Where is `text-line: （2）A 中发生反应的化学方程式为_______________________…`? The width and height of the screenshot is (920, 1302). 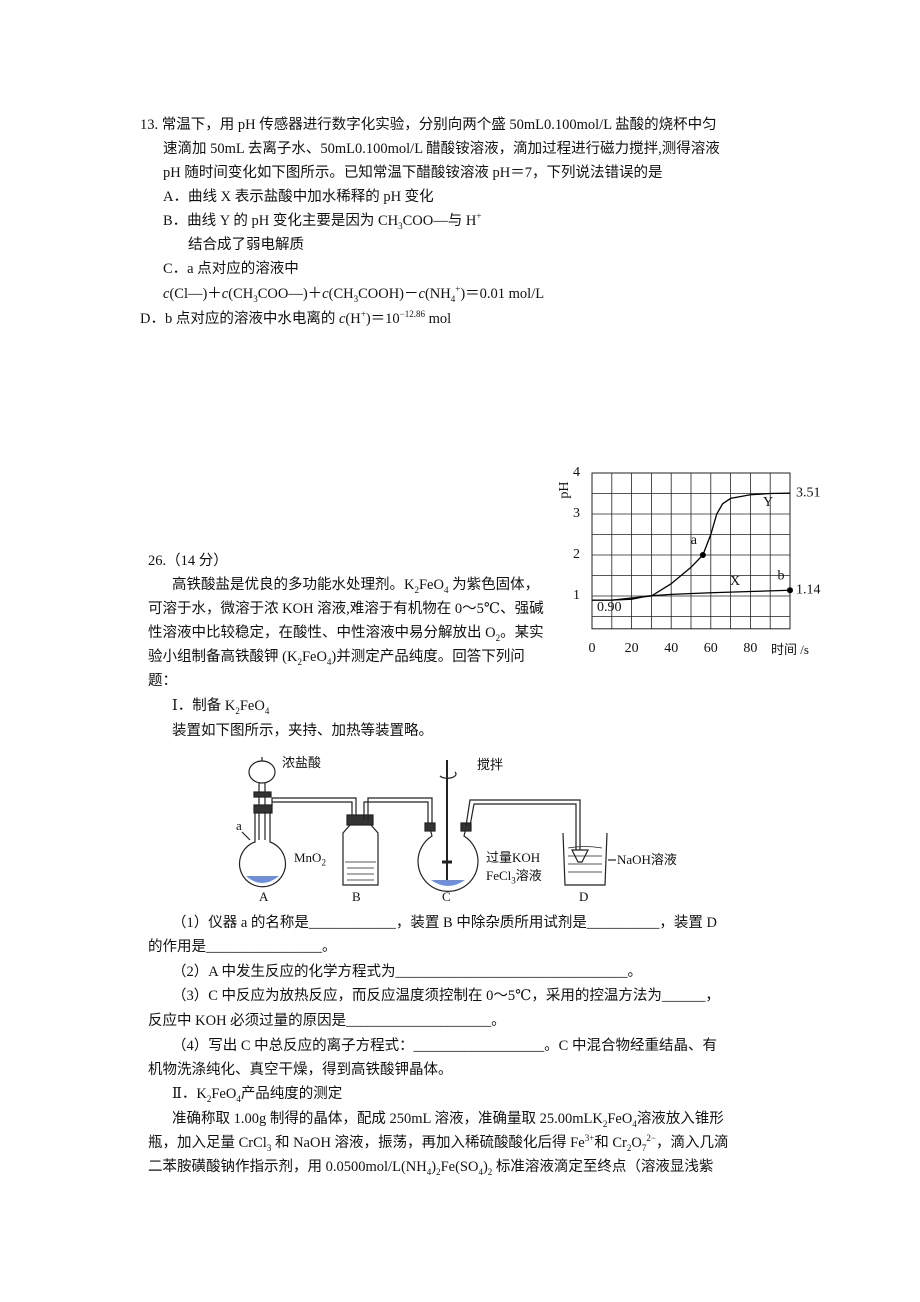
text-line: （2）A 中发生反应的化学方程式为_______________________… is located at coordinates (407, 972).